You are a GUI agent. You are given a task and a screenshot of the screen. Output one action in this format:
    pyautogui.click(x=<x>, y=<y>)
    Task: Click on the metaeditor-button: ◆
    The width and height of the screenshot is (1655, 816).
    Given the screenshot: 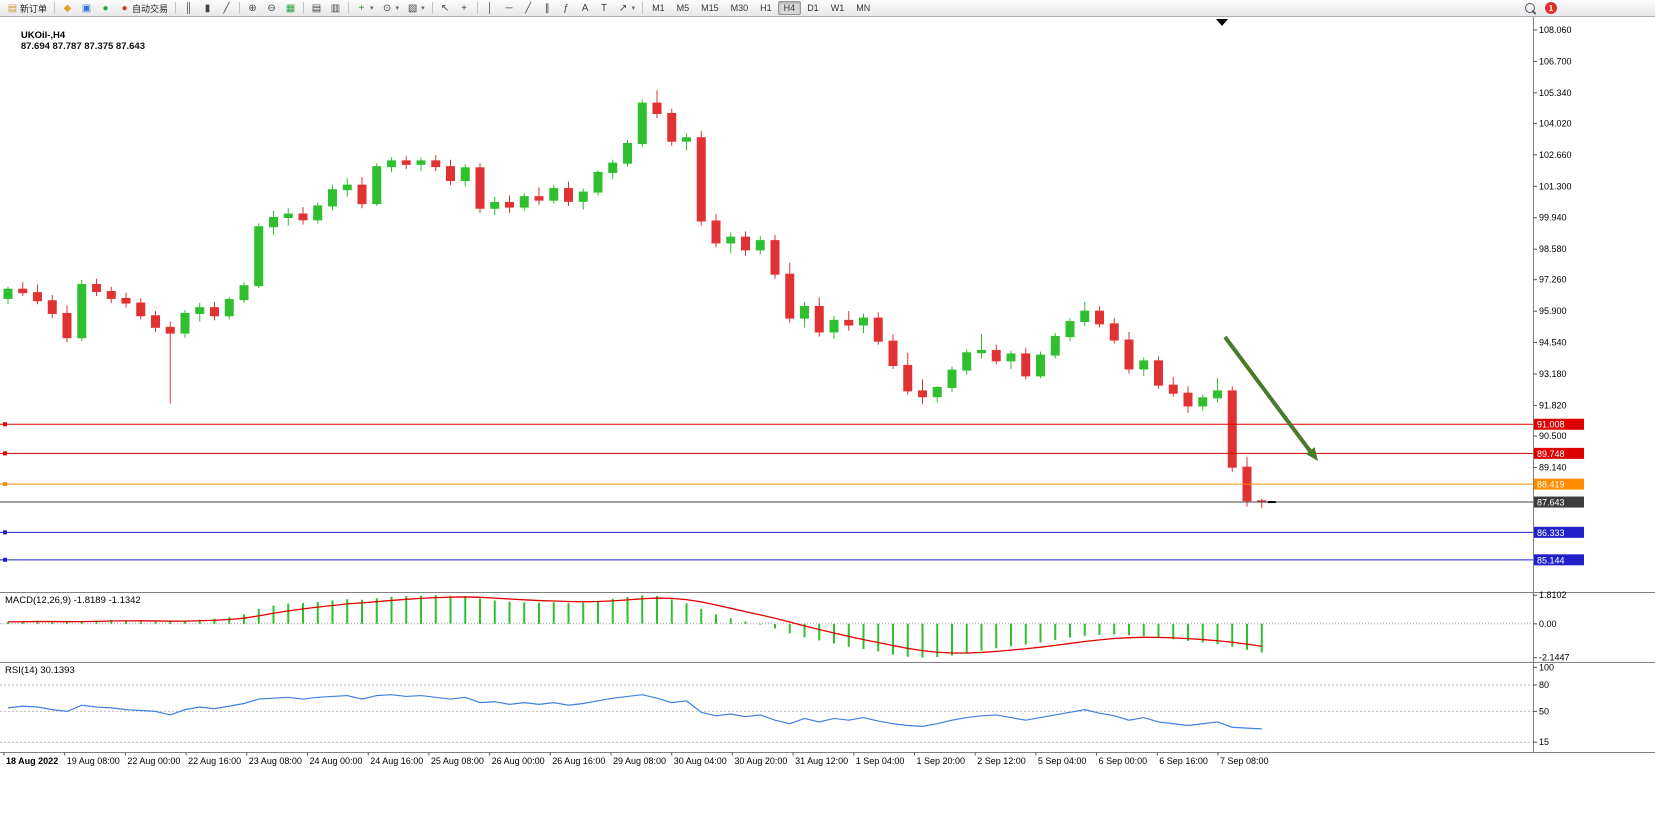 What is the action you would take?
    pyautogui.click(x=67, y=8)
    